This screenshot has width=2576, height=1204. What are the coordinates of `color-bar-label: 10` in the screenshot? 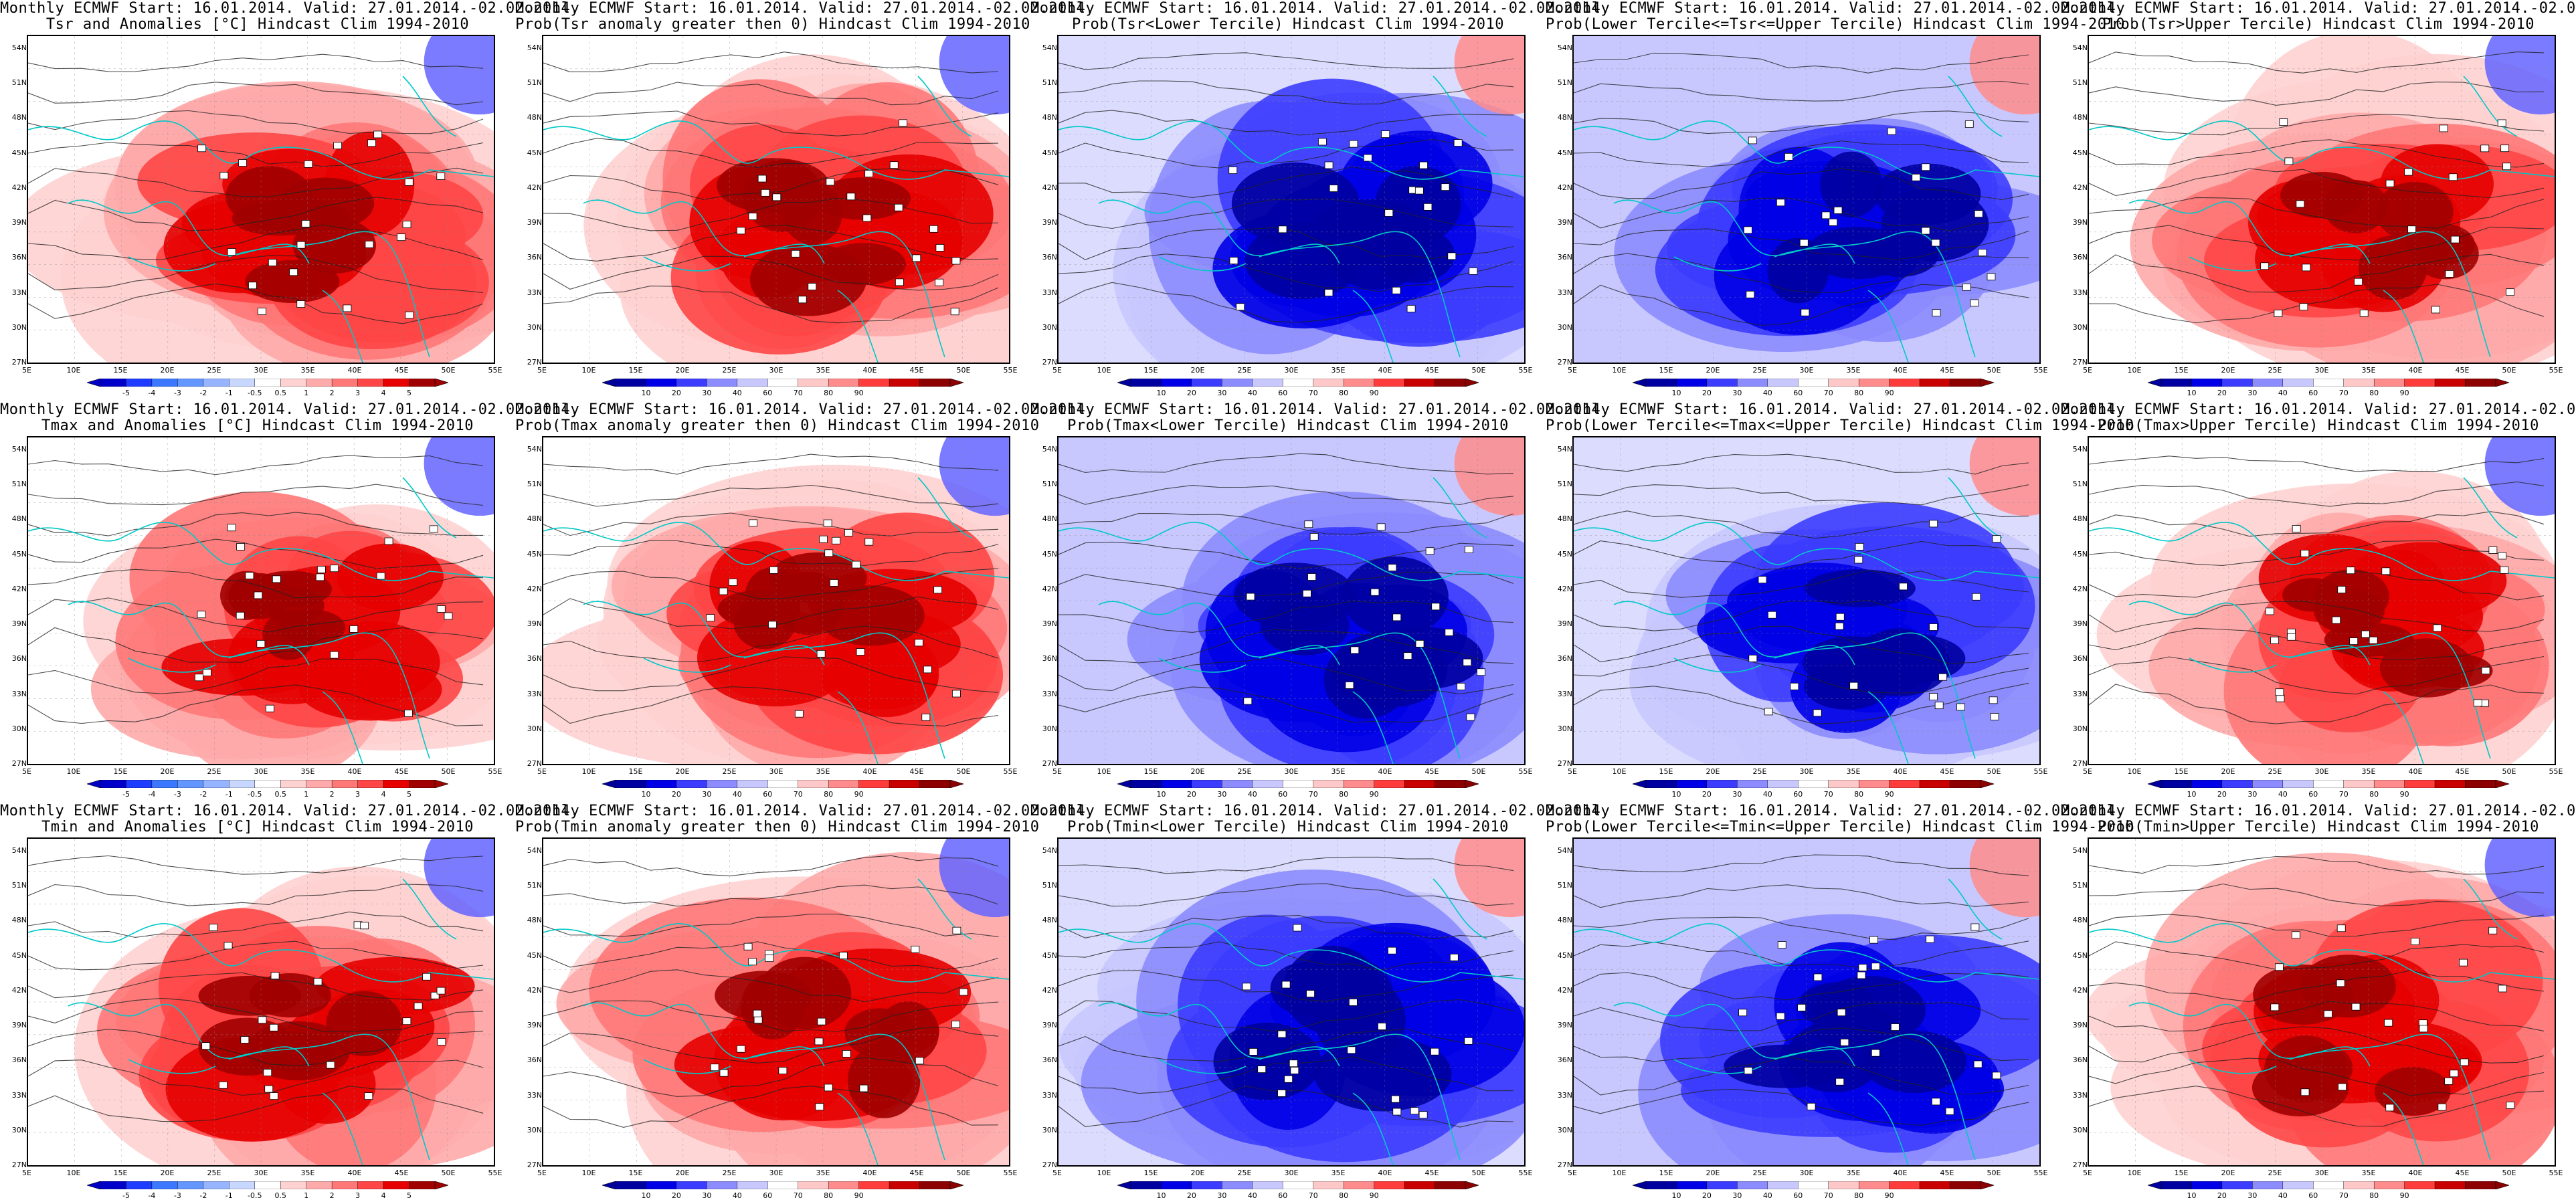 It's located at (1161, 1195).